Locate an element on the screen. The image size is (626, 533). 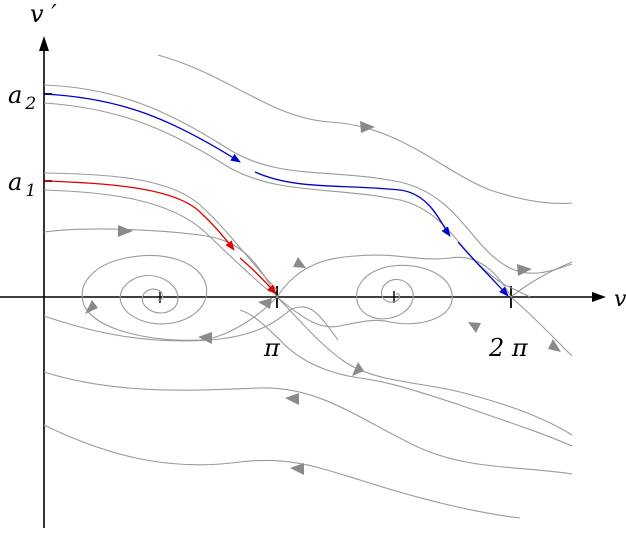
trajectory-a2-highlight is located at coordinates (142, 128).